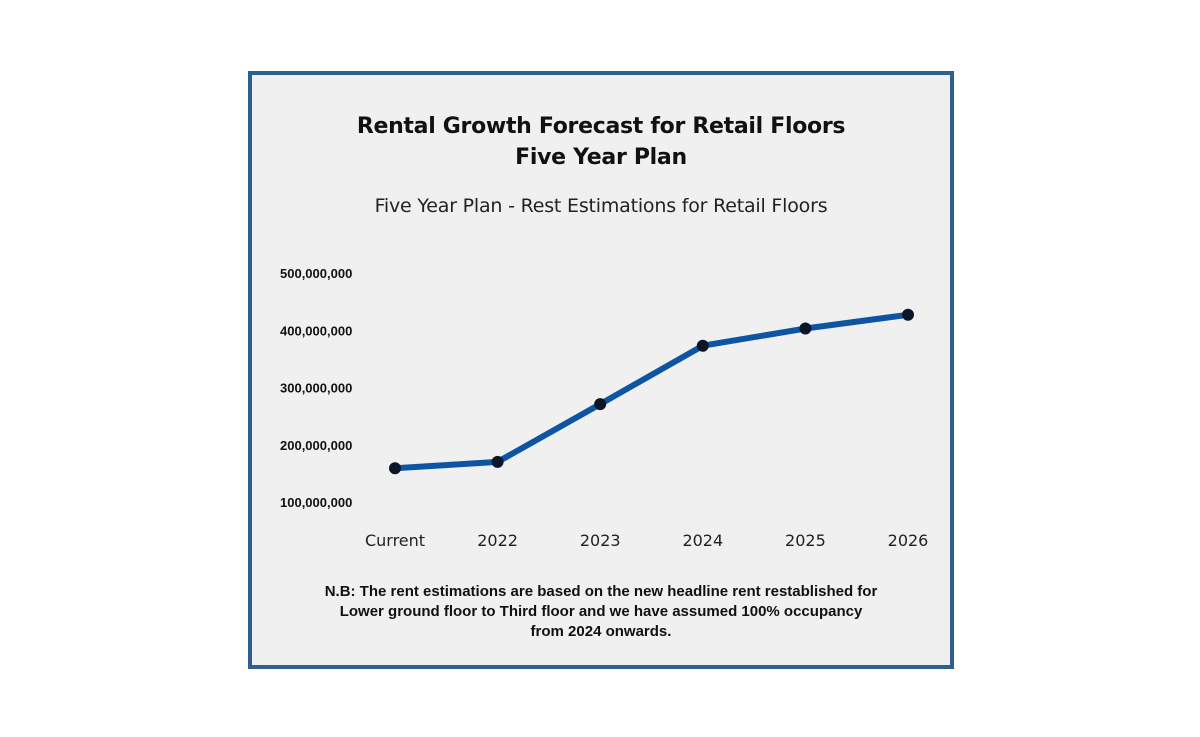  What do you see at coordinates (395, 540) in the screenshot?
I see `x-tick-label: Current` at bounding box center [395, 540].